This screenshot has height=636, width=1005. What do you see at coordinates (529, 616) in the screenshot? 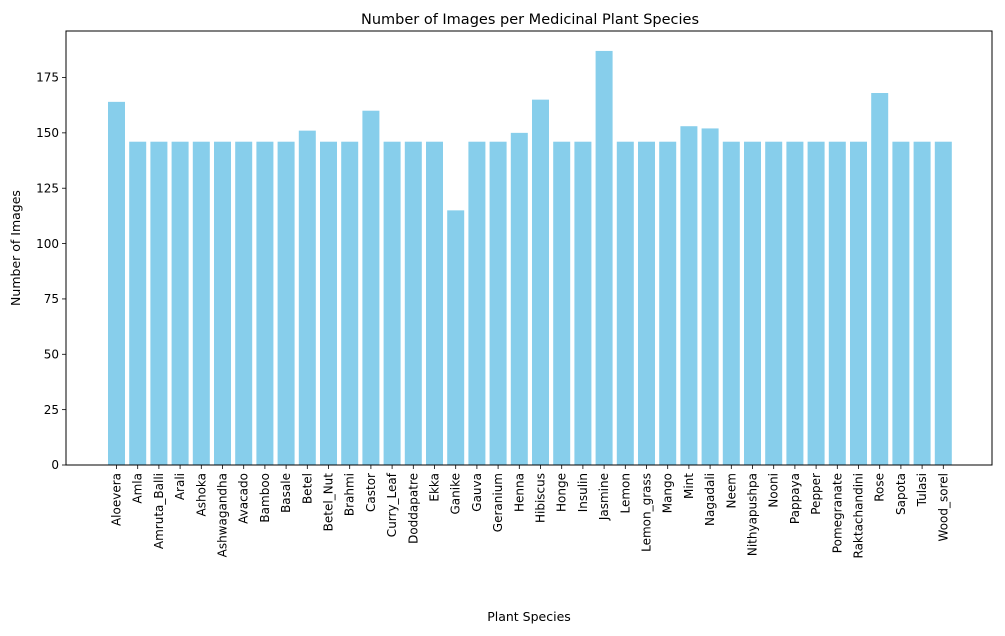
I see `x-axis-label: Plant Species` at bounding box center [529, 616].